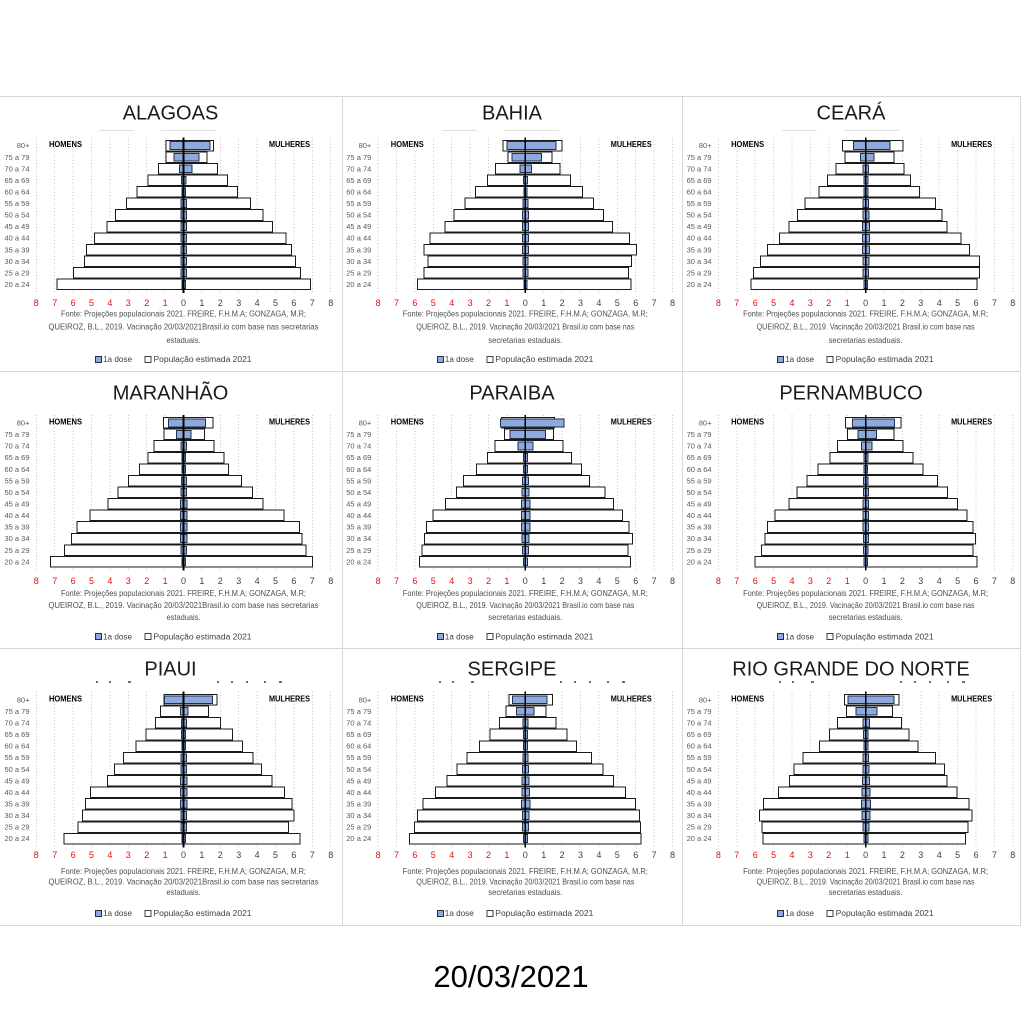 Image resolution: width=1024 pixels, height=1024 pixels. What do you see at coordinates (170, 669) in the screenshot?
I see `svg-text: PIAUI` at bounding box center [170, 669].